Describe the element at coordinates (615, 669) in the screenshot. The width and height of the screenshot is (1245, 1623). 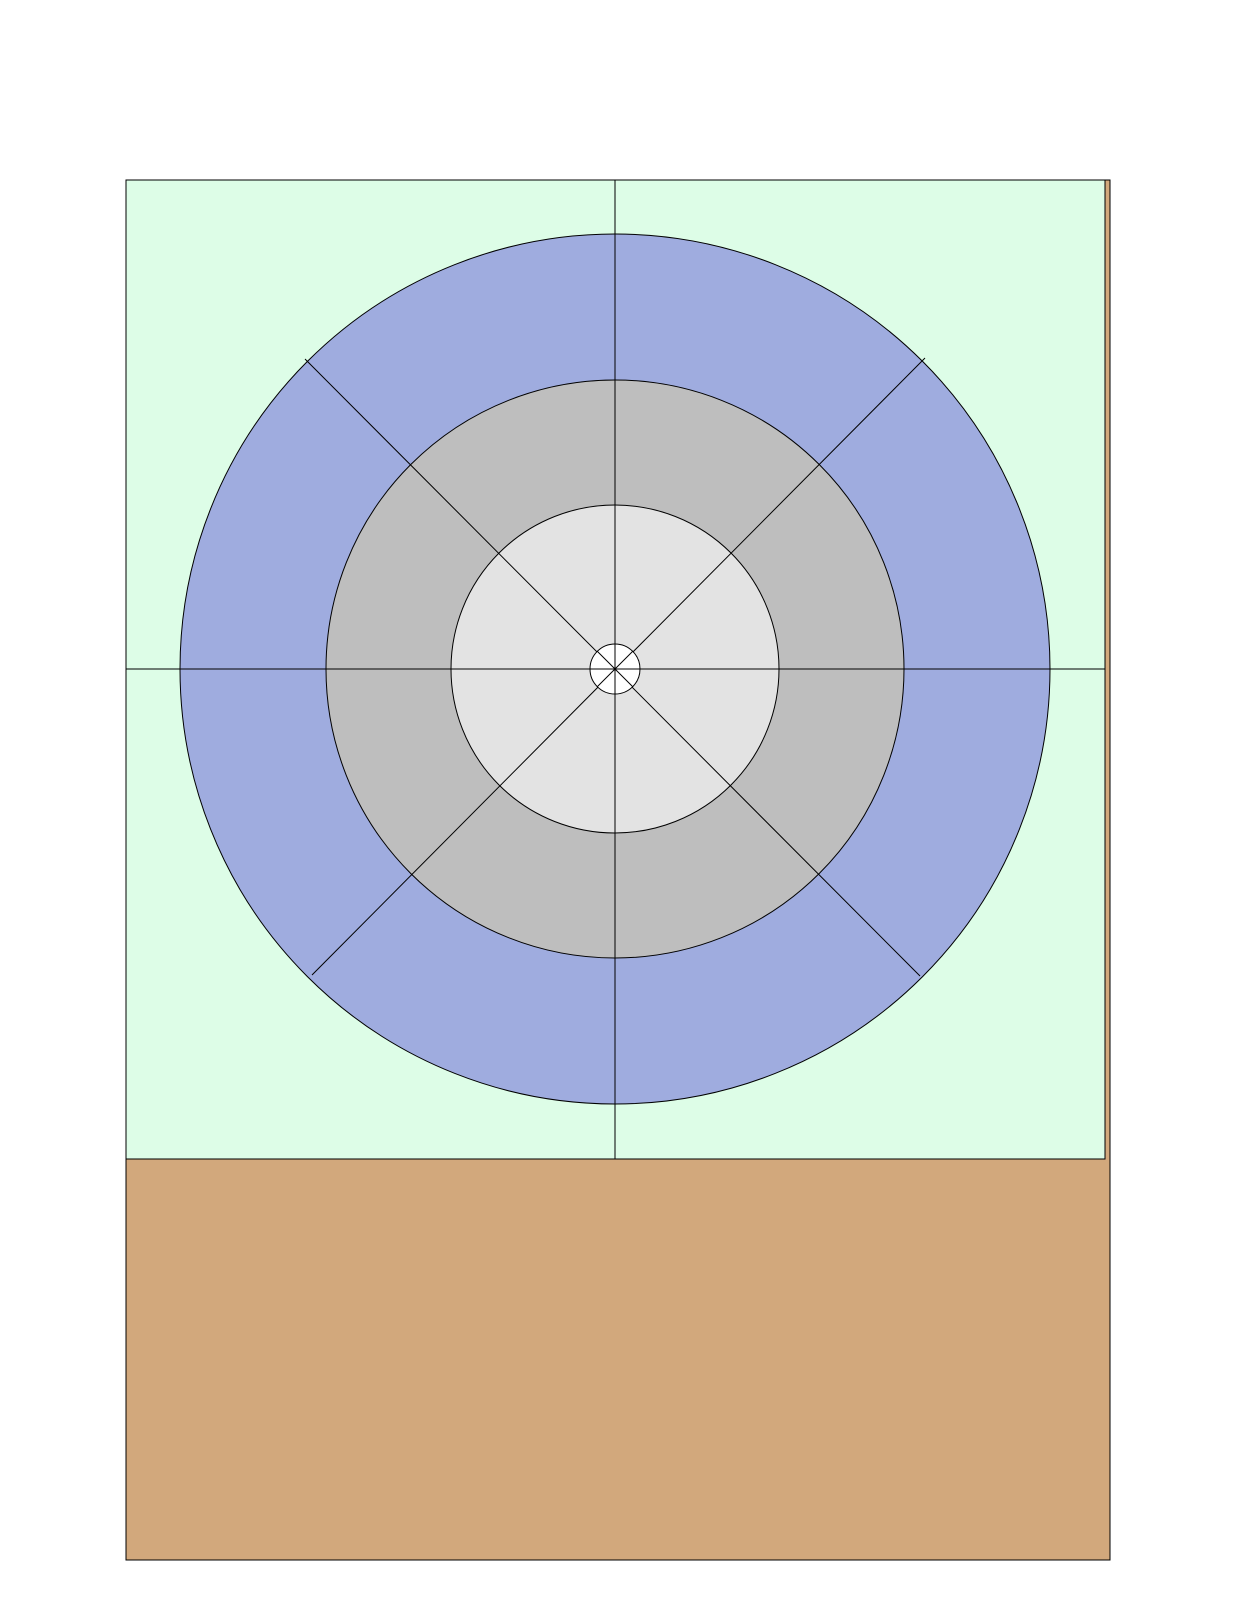
I see `hub-spokes` at that location.